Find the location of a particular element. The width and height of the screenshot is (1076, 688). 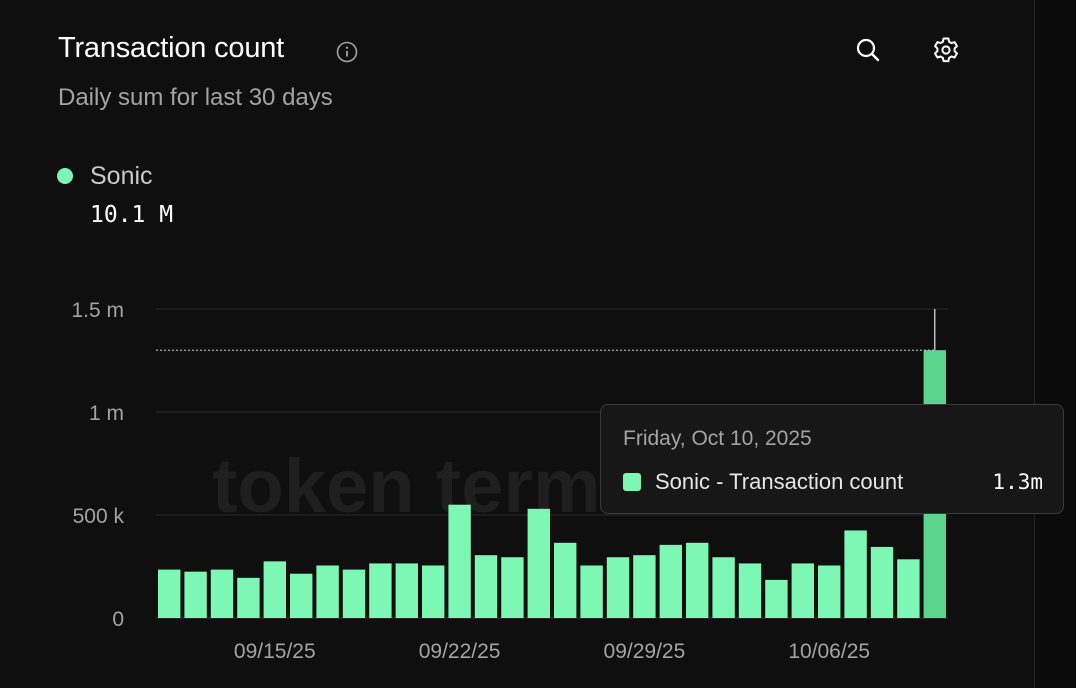

legend-total-value: 10.1 M is located at coordinates (132, 215).